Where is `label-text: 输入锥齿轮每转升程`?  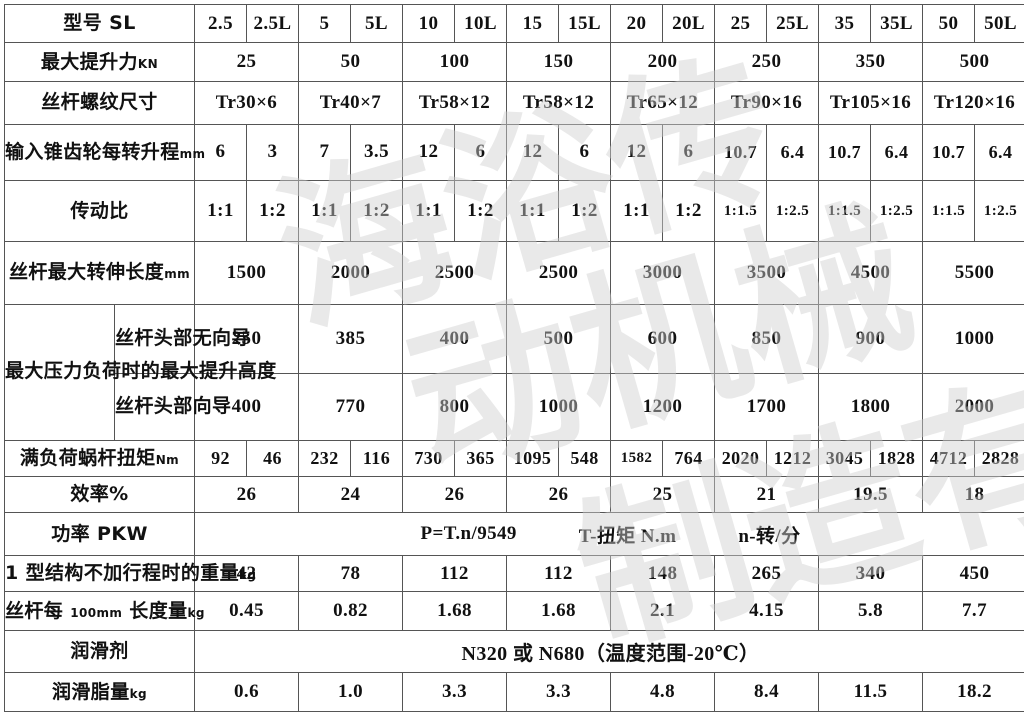
label-text: 输入锥齿轮每转升程 is located at coordinates (92, 151).